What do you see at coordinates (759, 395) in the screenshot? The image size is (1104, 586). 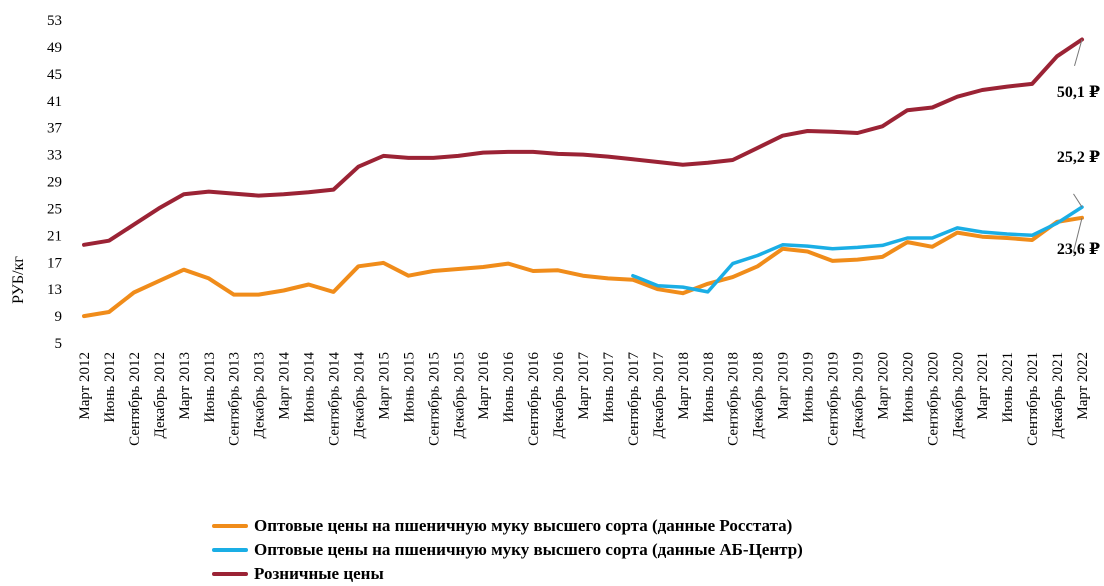 I see `x-tick-label: Декабрь 2018` at bounding box center [759, 395].